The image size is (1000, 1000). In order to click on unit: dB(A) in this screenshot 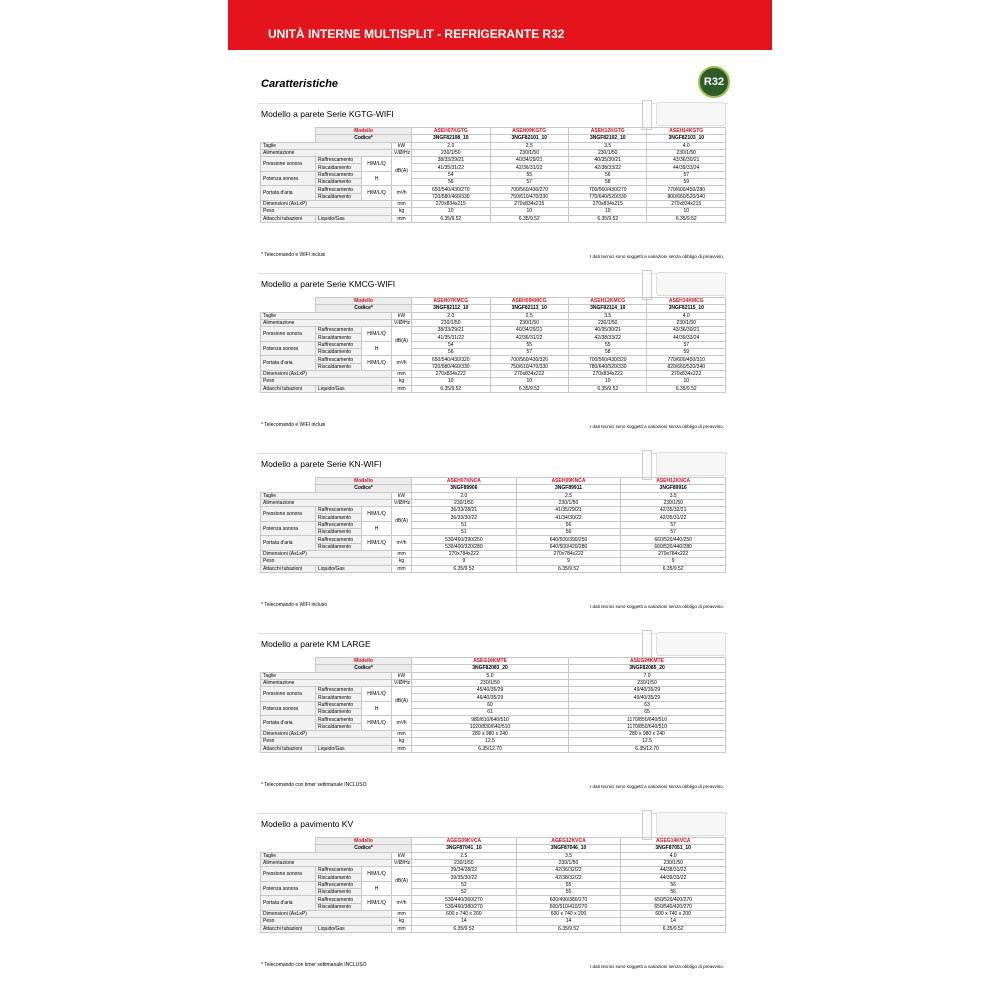, I will do `click(401, 521)`.